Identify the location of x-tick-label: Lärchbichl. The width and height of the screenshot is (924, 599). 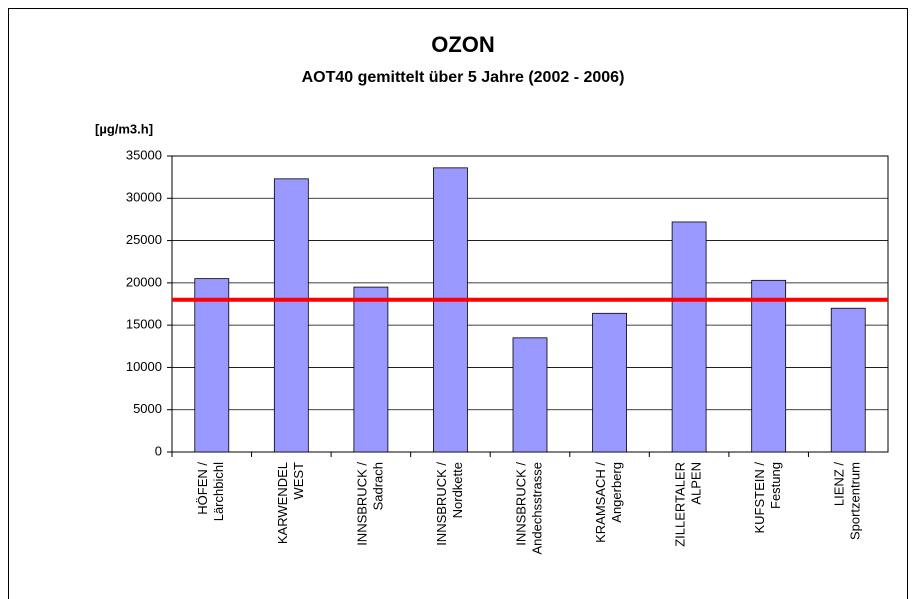
(218, 491).